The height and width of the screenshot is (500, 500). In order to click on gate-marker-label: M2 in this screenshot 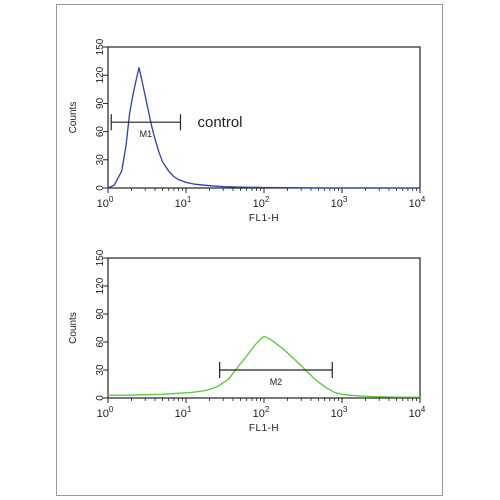, I will do `click(276, 382)`.